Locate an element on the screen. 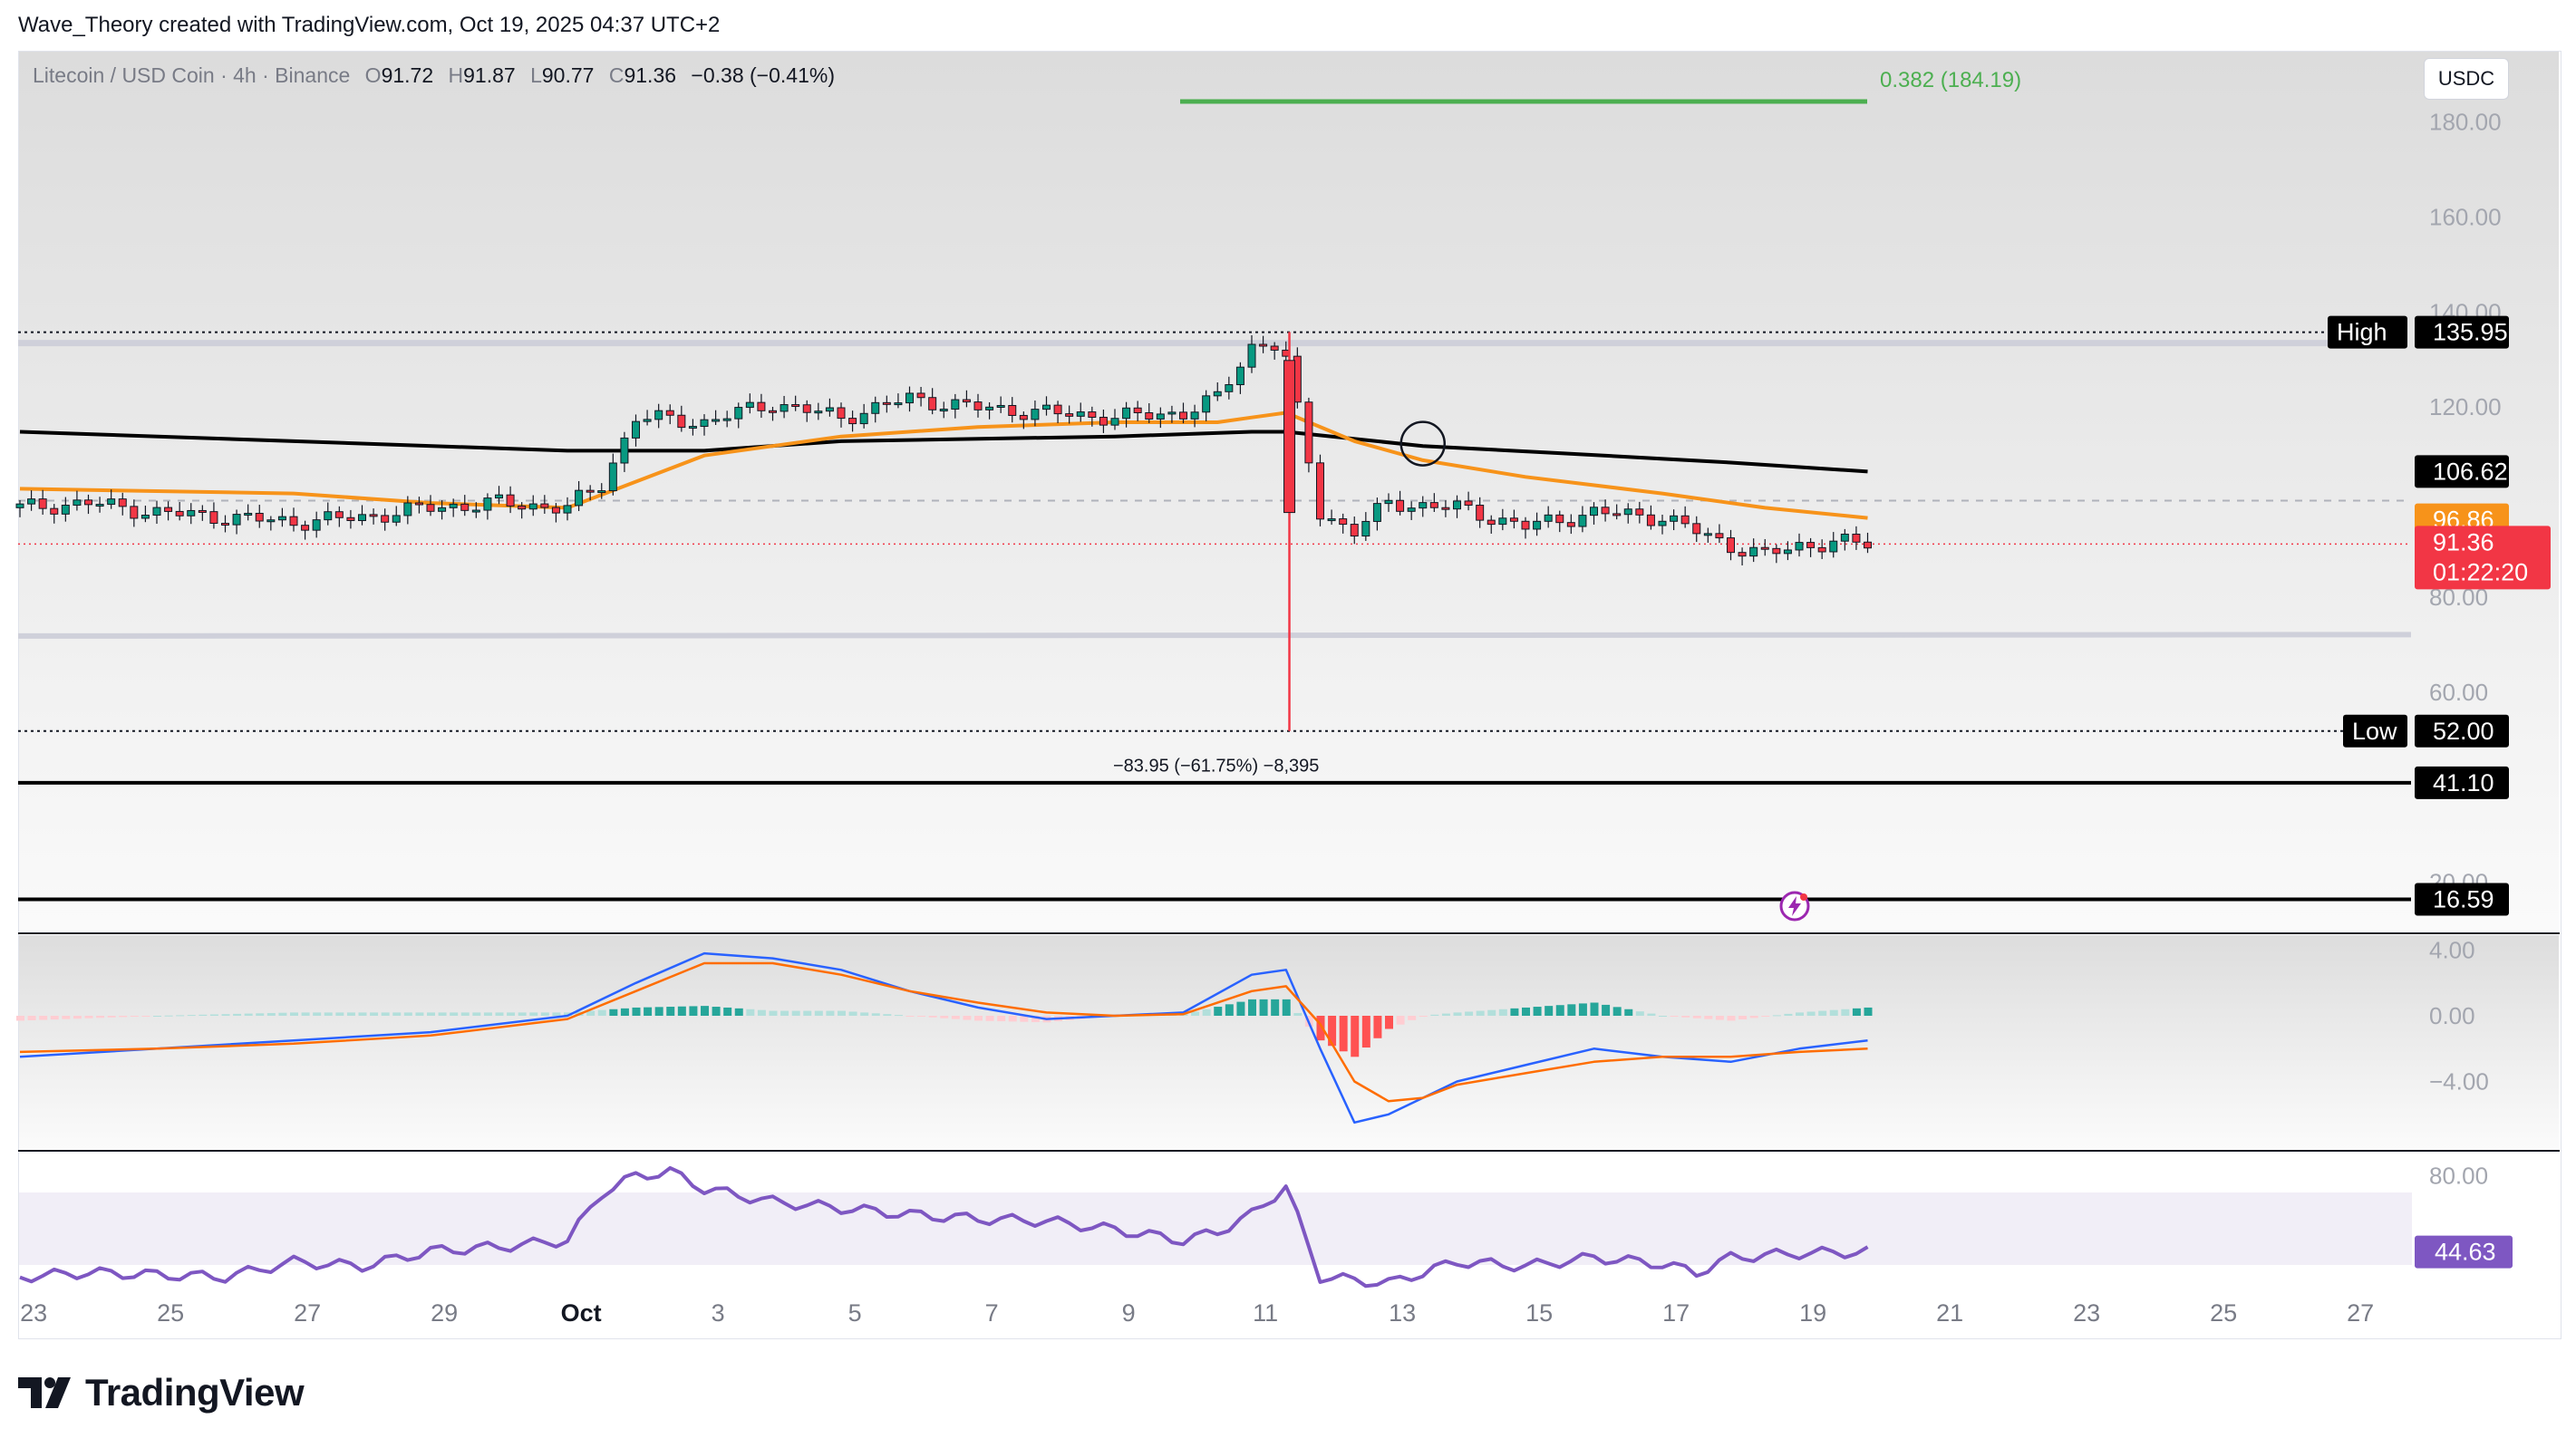 This screenshot has height=1448, width=2576. time-axis-tick-4: Oct is located at coordinates (581, 1313).